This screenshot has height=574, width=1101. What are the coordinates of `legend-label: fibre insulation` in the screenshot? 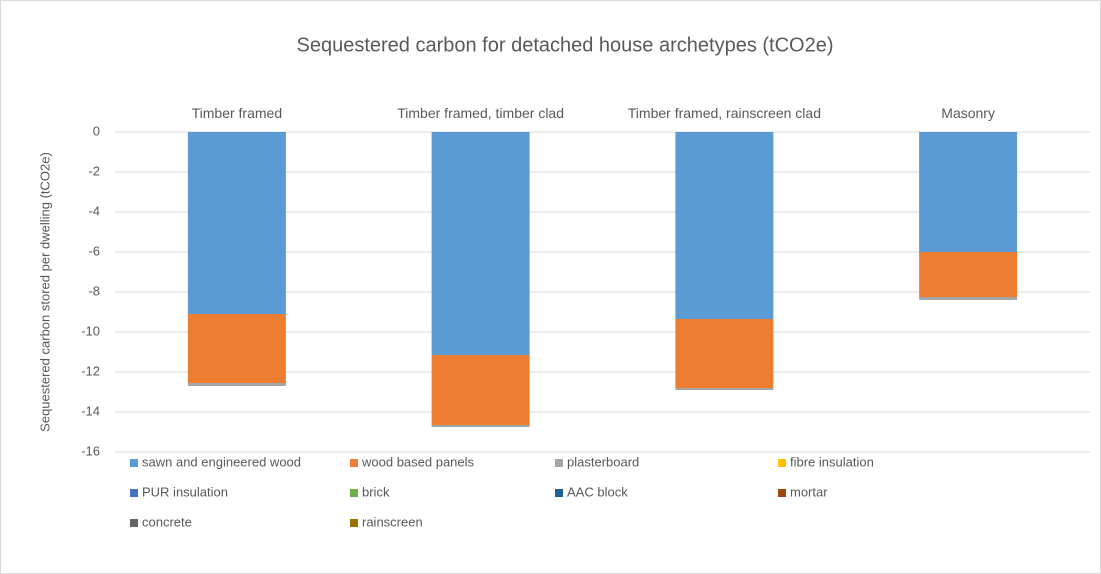 It's located at (832, 461).